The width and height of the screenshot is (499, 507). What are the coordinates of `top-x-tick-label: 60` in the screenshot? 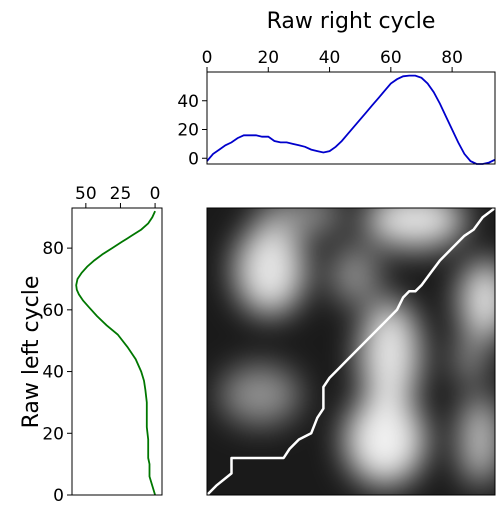 It's located at (391, 58).